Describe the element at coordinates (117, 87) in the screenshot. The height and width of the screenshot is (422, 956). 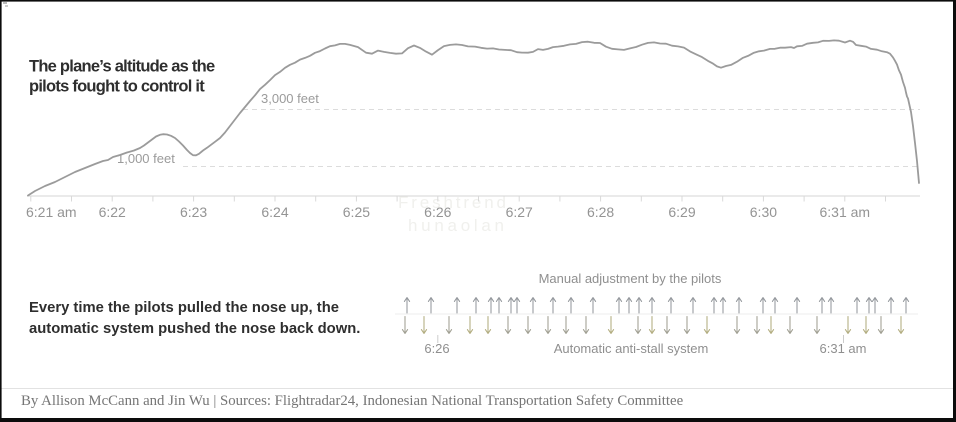
I see `svg-text: pilots fought to control it` at that location.